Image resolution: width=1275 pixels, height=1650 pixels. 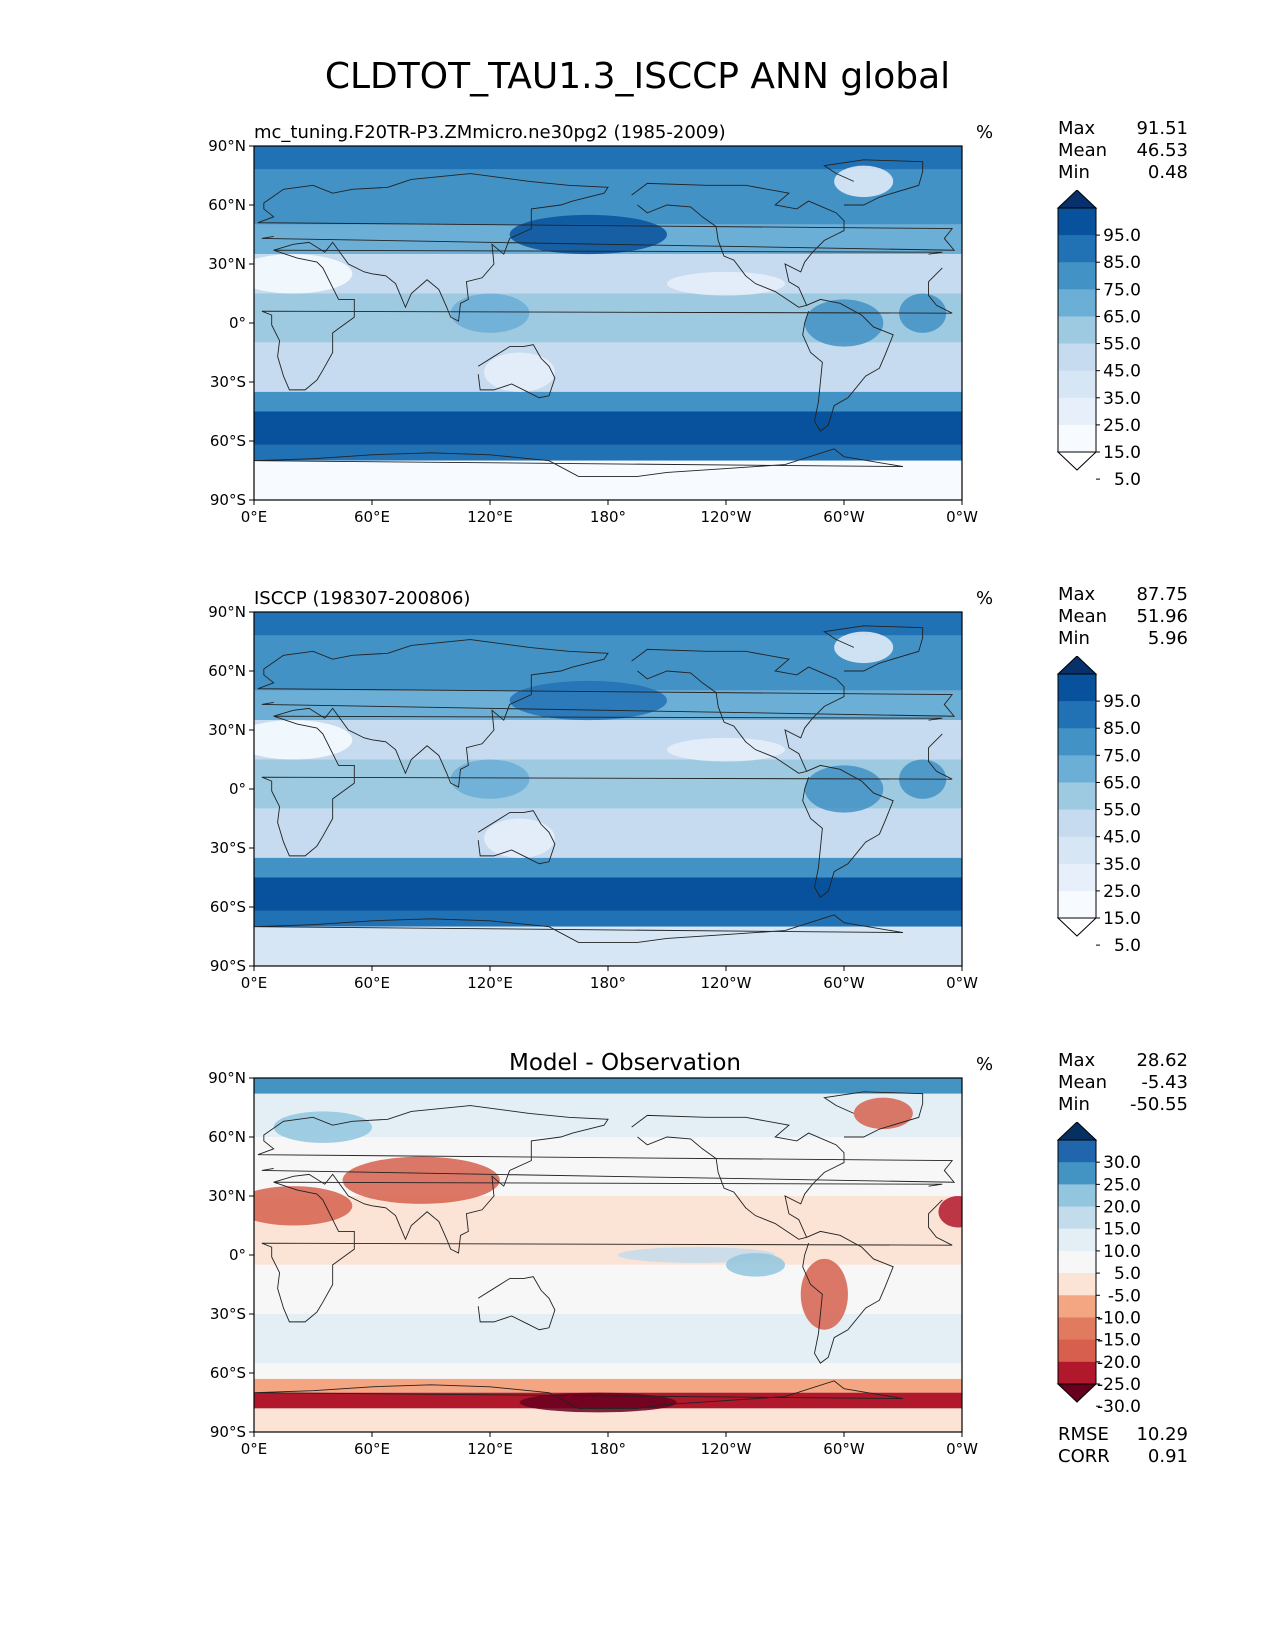 I want to click on colorbar-label: -5.0, so click(x=1124, y=1296).